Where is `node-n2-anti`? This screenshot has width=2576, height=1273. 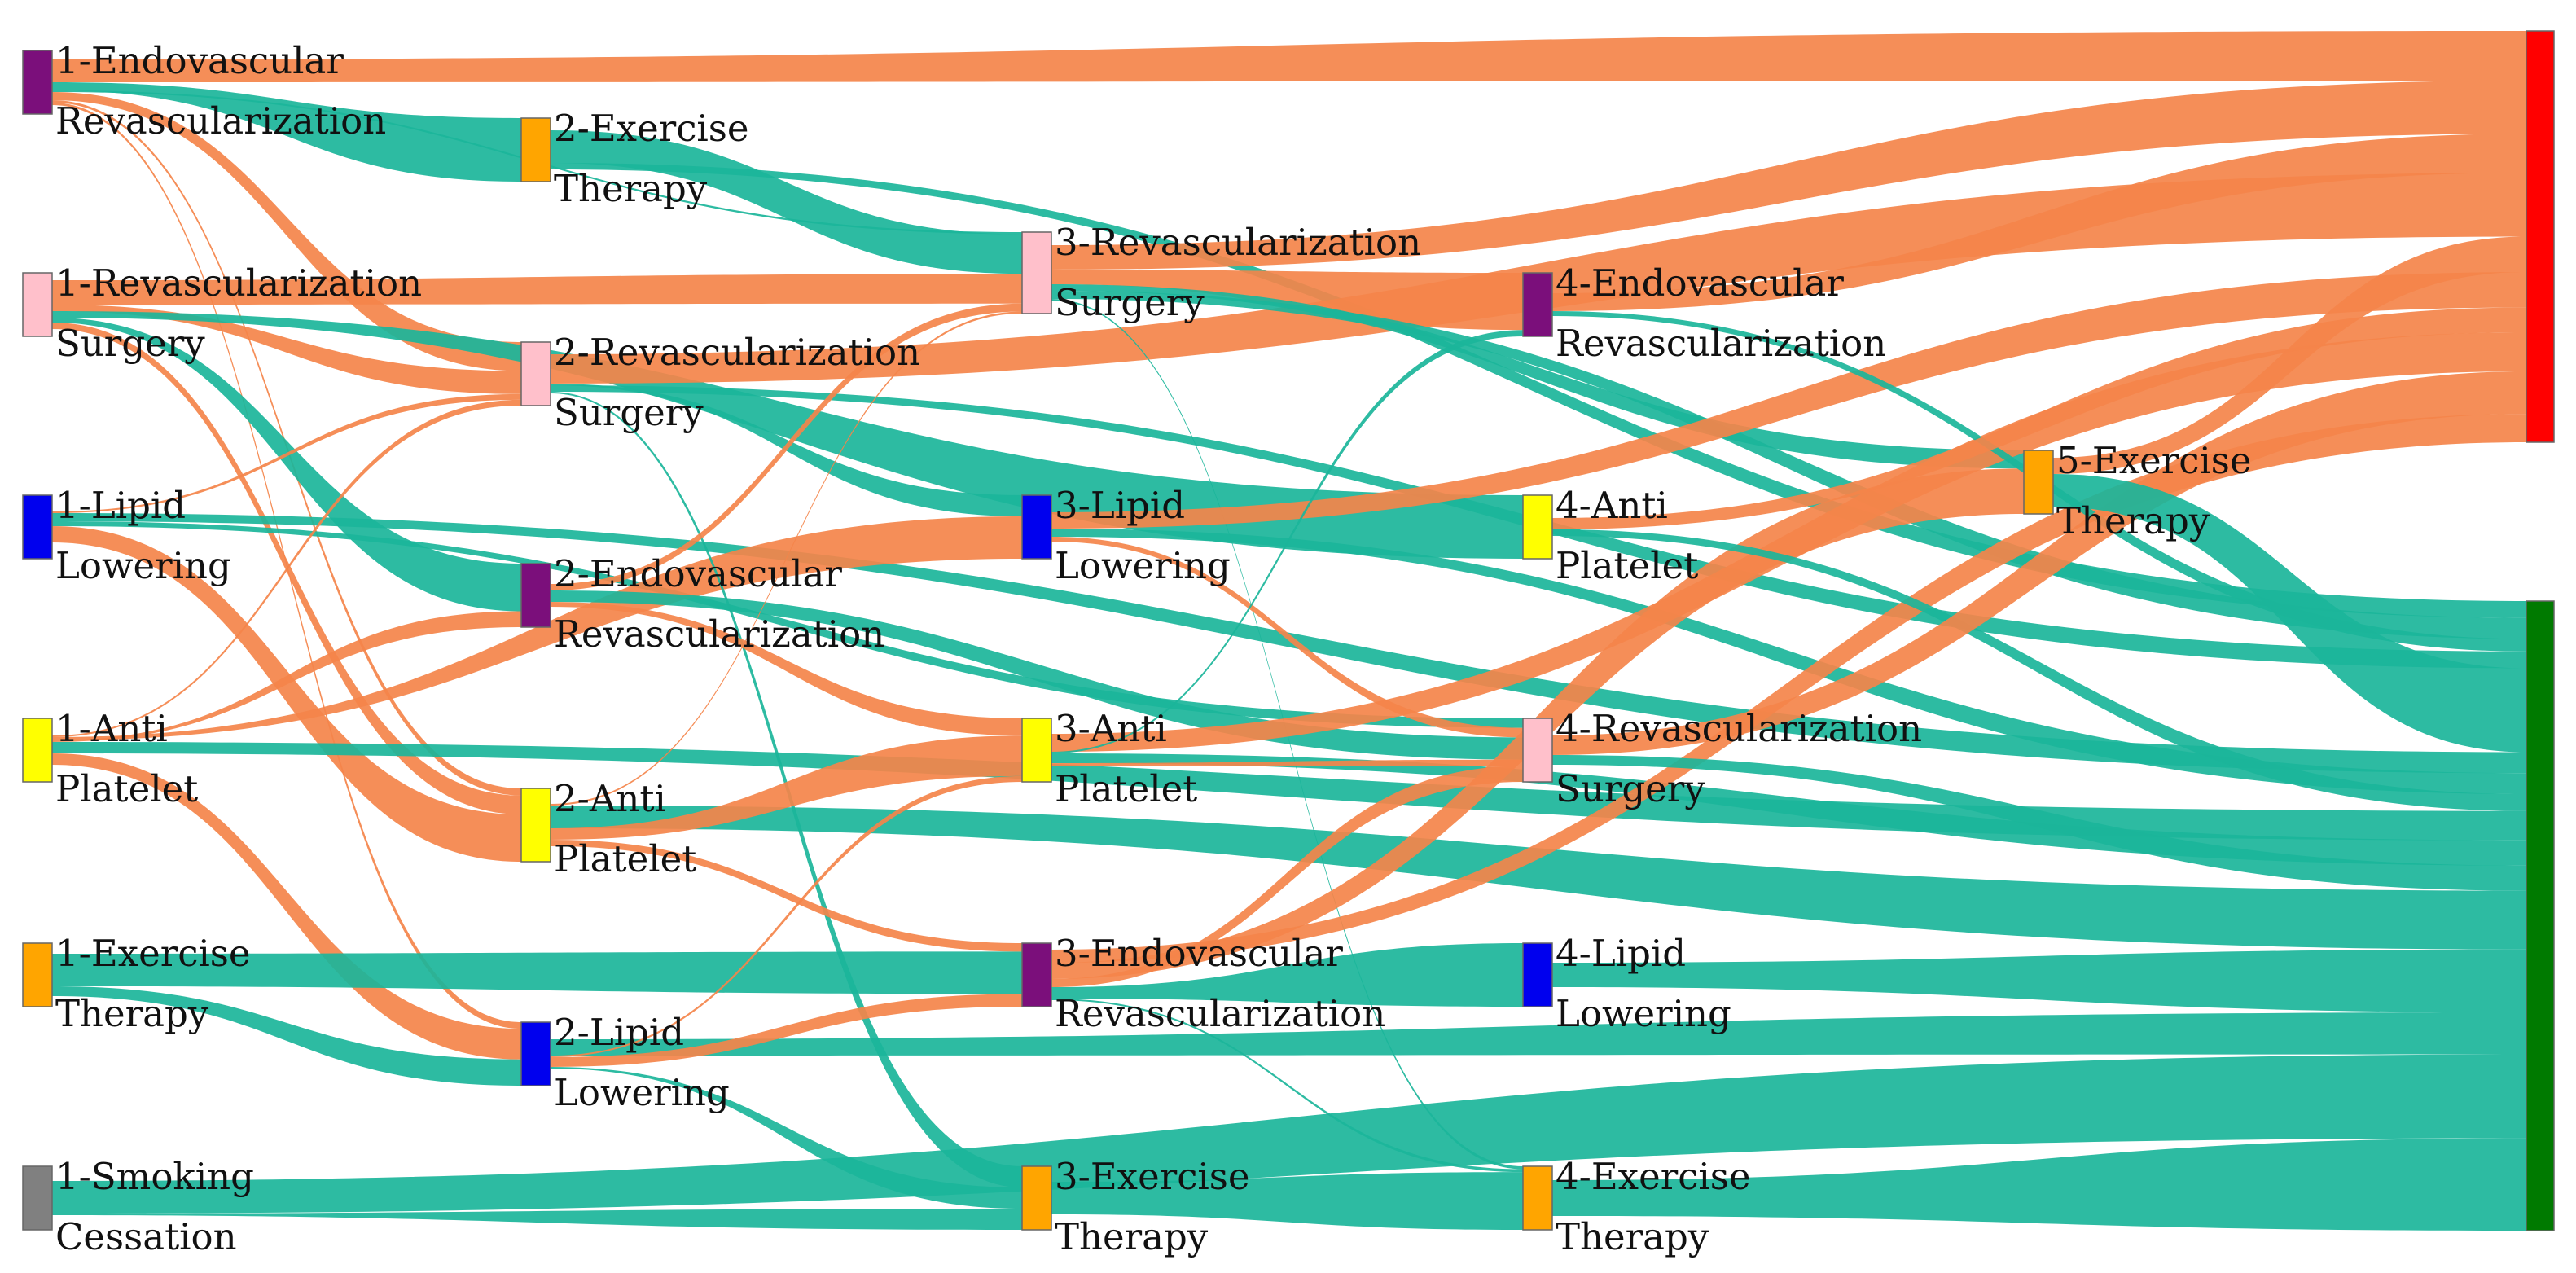 node-n2-anti is located at coordinates (535, 825).